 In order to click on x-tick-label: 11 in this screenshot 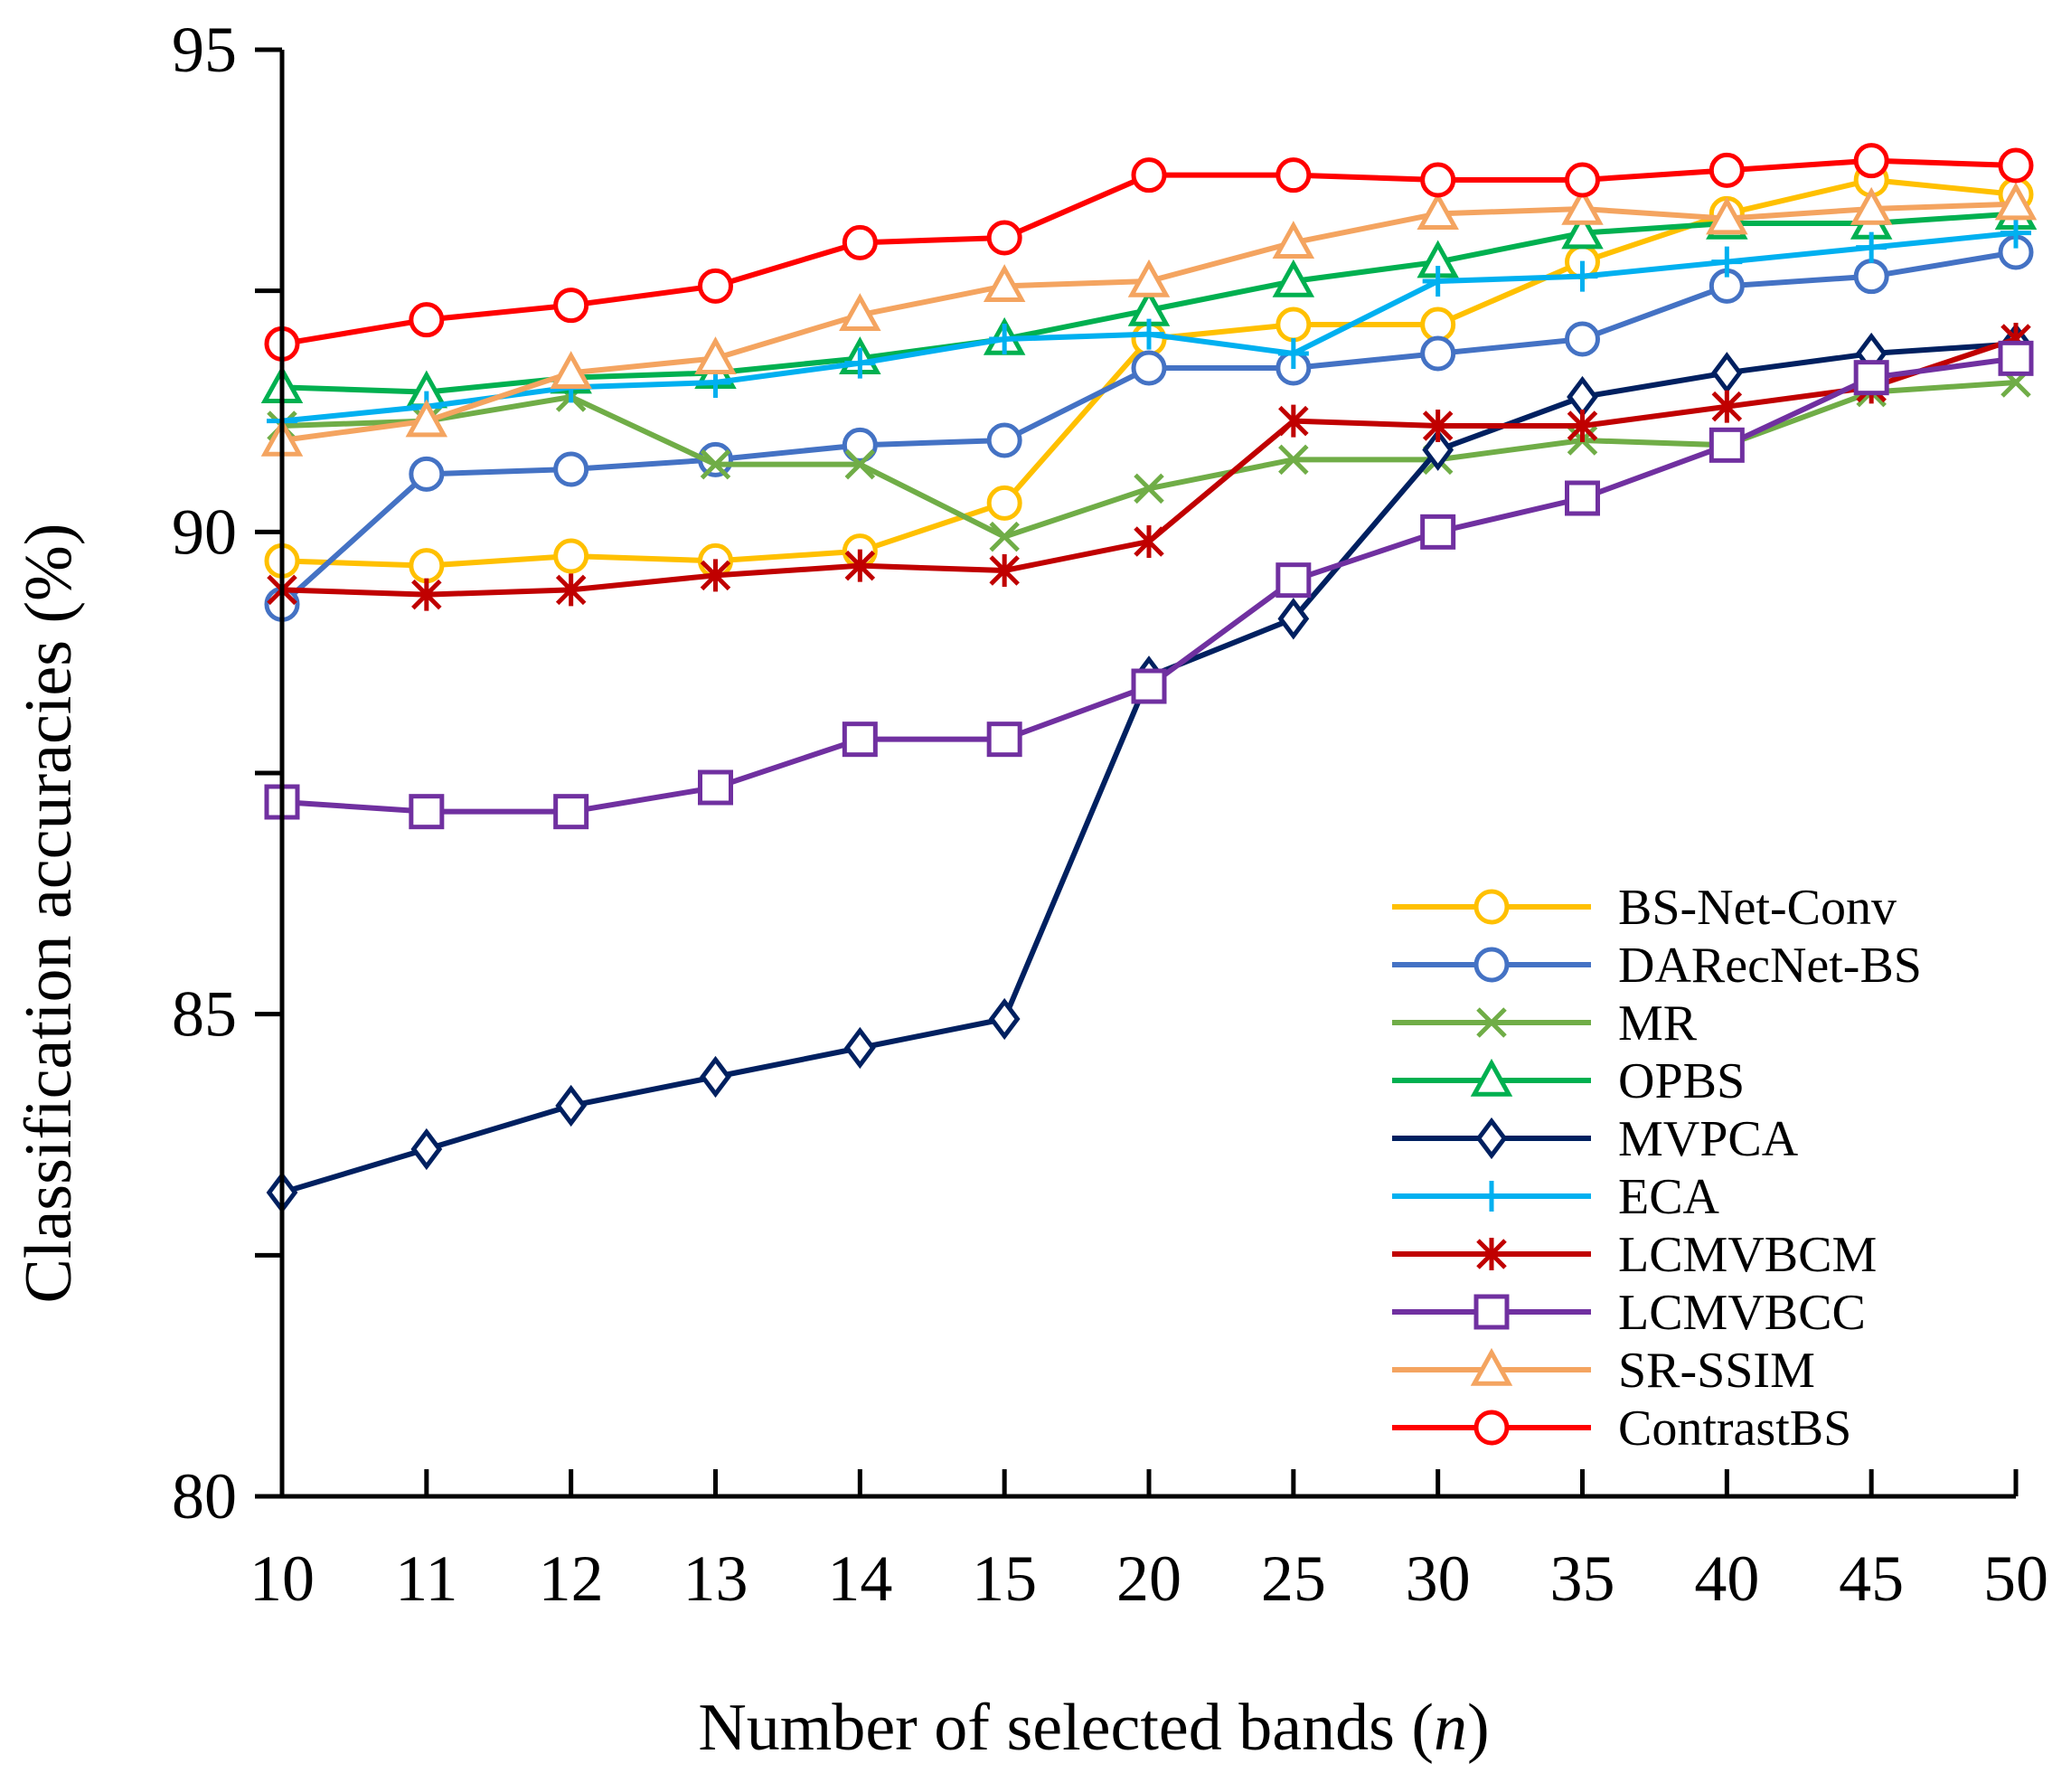, I will do `click(426, 1579)`.